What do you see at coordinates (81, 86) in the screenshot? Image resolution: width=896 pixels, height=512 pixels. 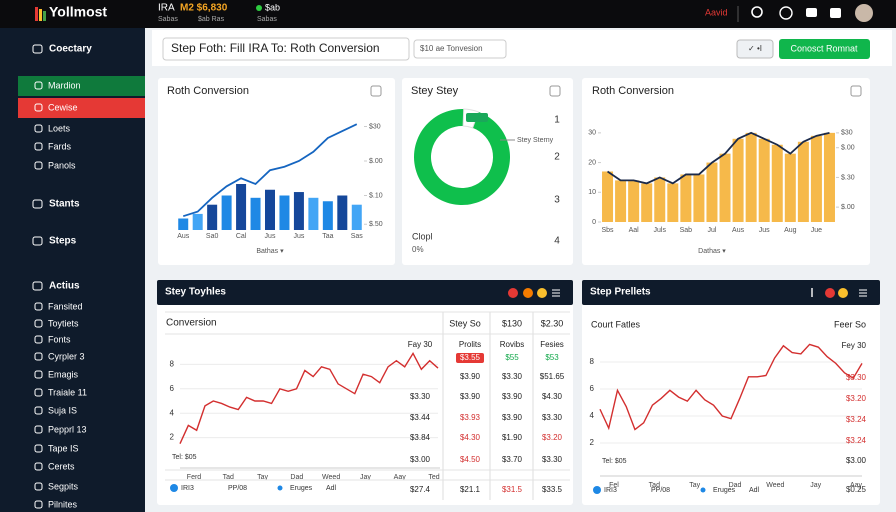 I see `nav-active` at bounding box center [81, 86].